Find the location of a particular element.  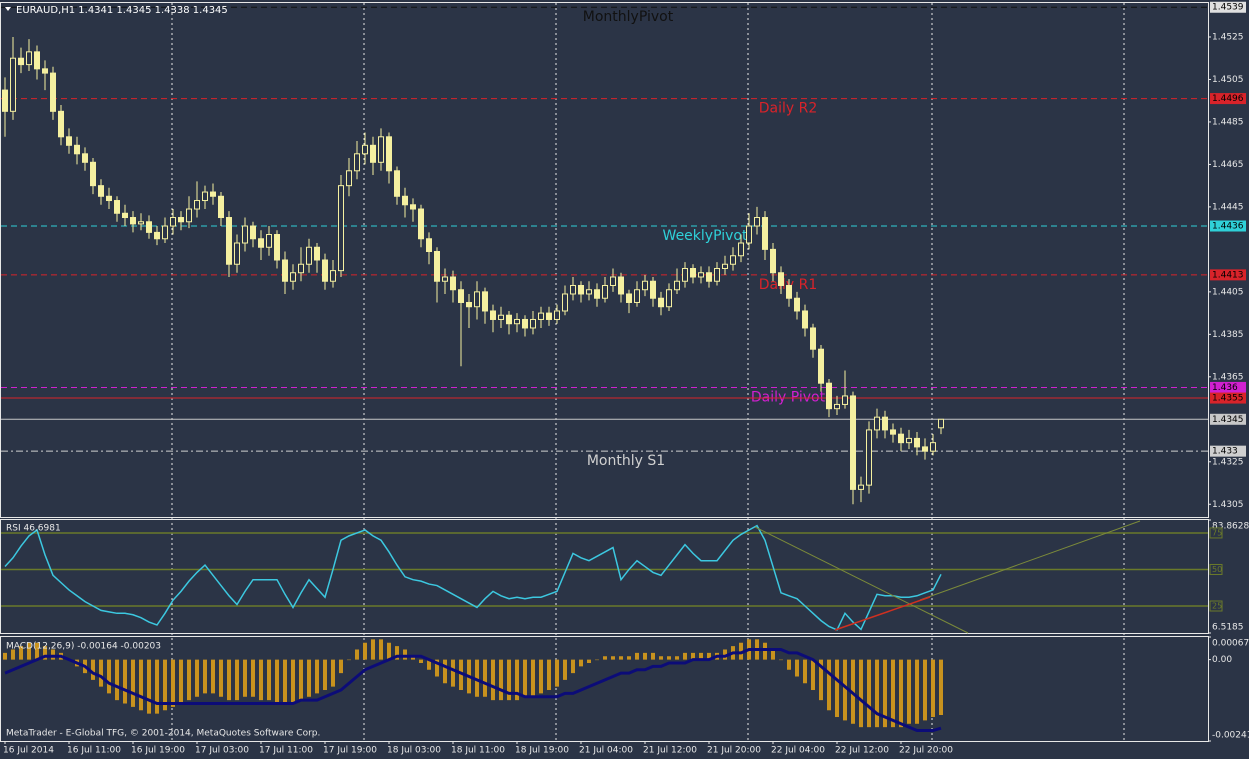

menu-arrow is located at coordinates (8, 9).